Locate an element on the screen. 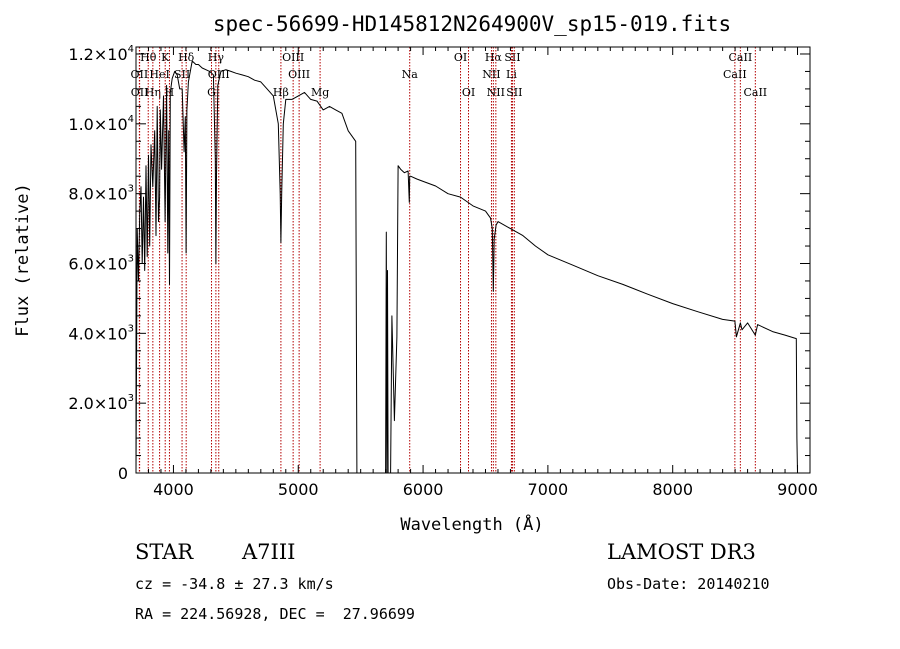 Image resolution: width=900 pixels, height=649 pixels. x-tick-label: 7000 is located at coordinates (548, 489).